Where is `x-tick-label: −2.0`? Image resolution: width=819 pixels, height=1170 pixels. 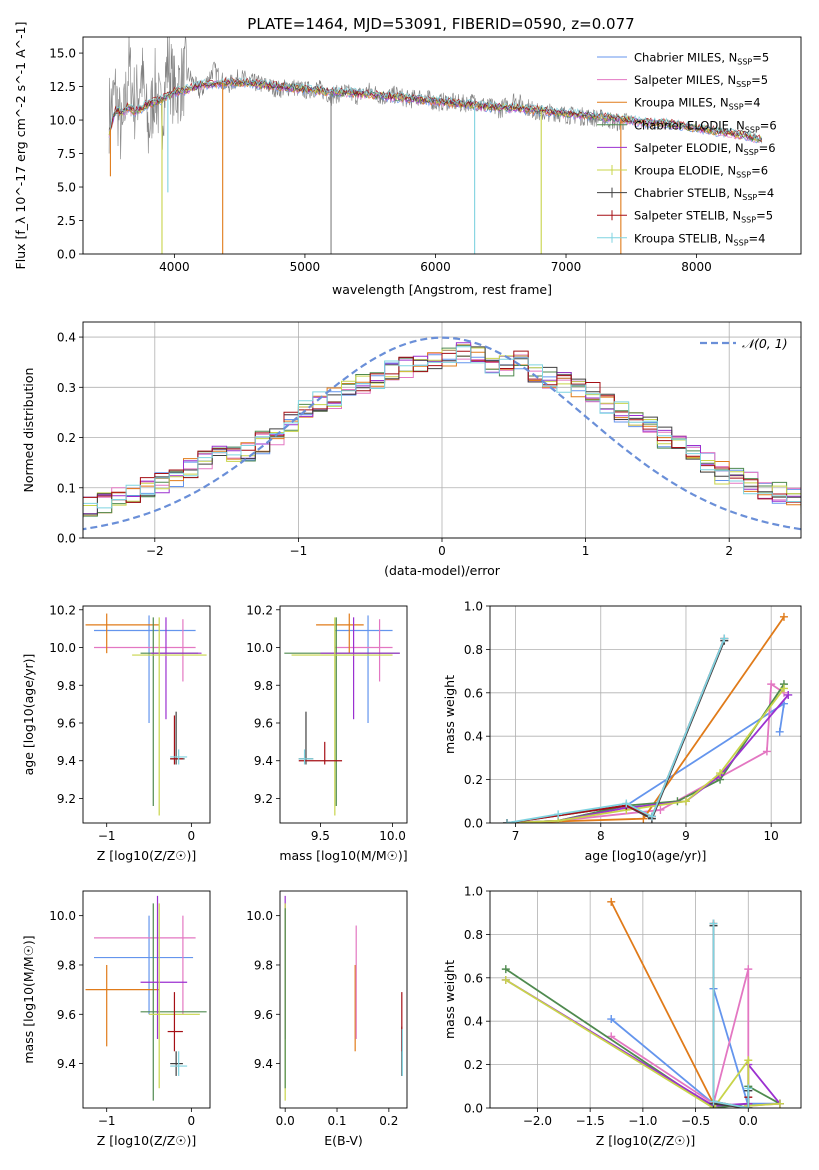 x-tick-label: −2.0 is located at coordinates (537, 1121).